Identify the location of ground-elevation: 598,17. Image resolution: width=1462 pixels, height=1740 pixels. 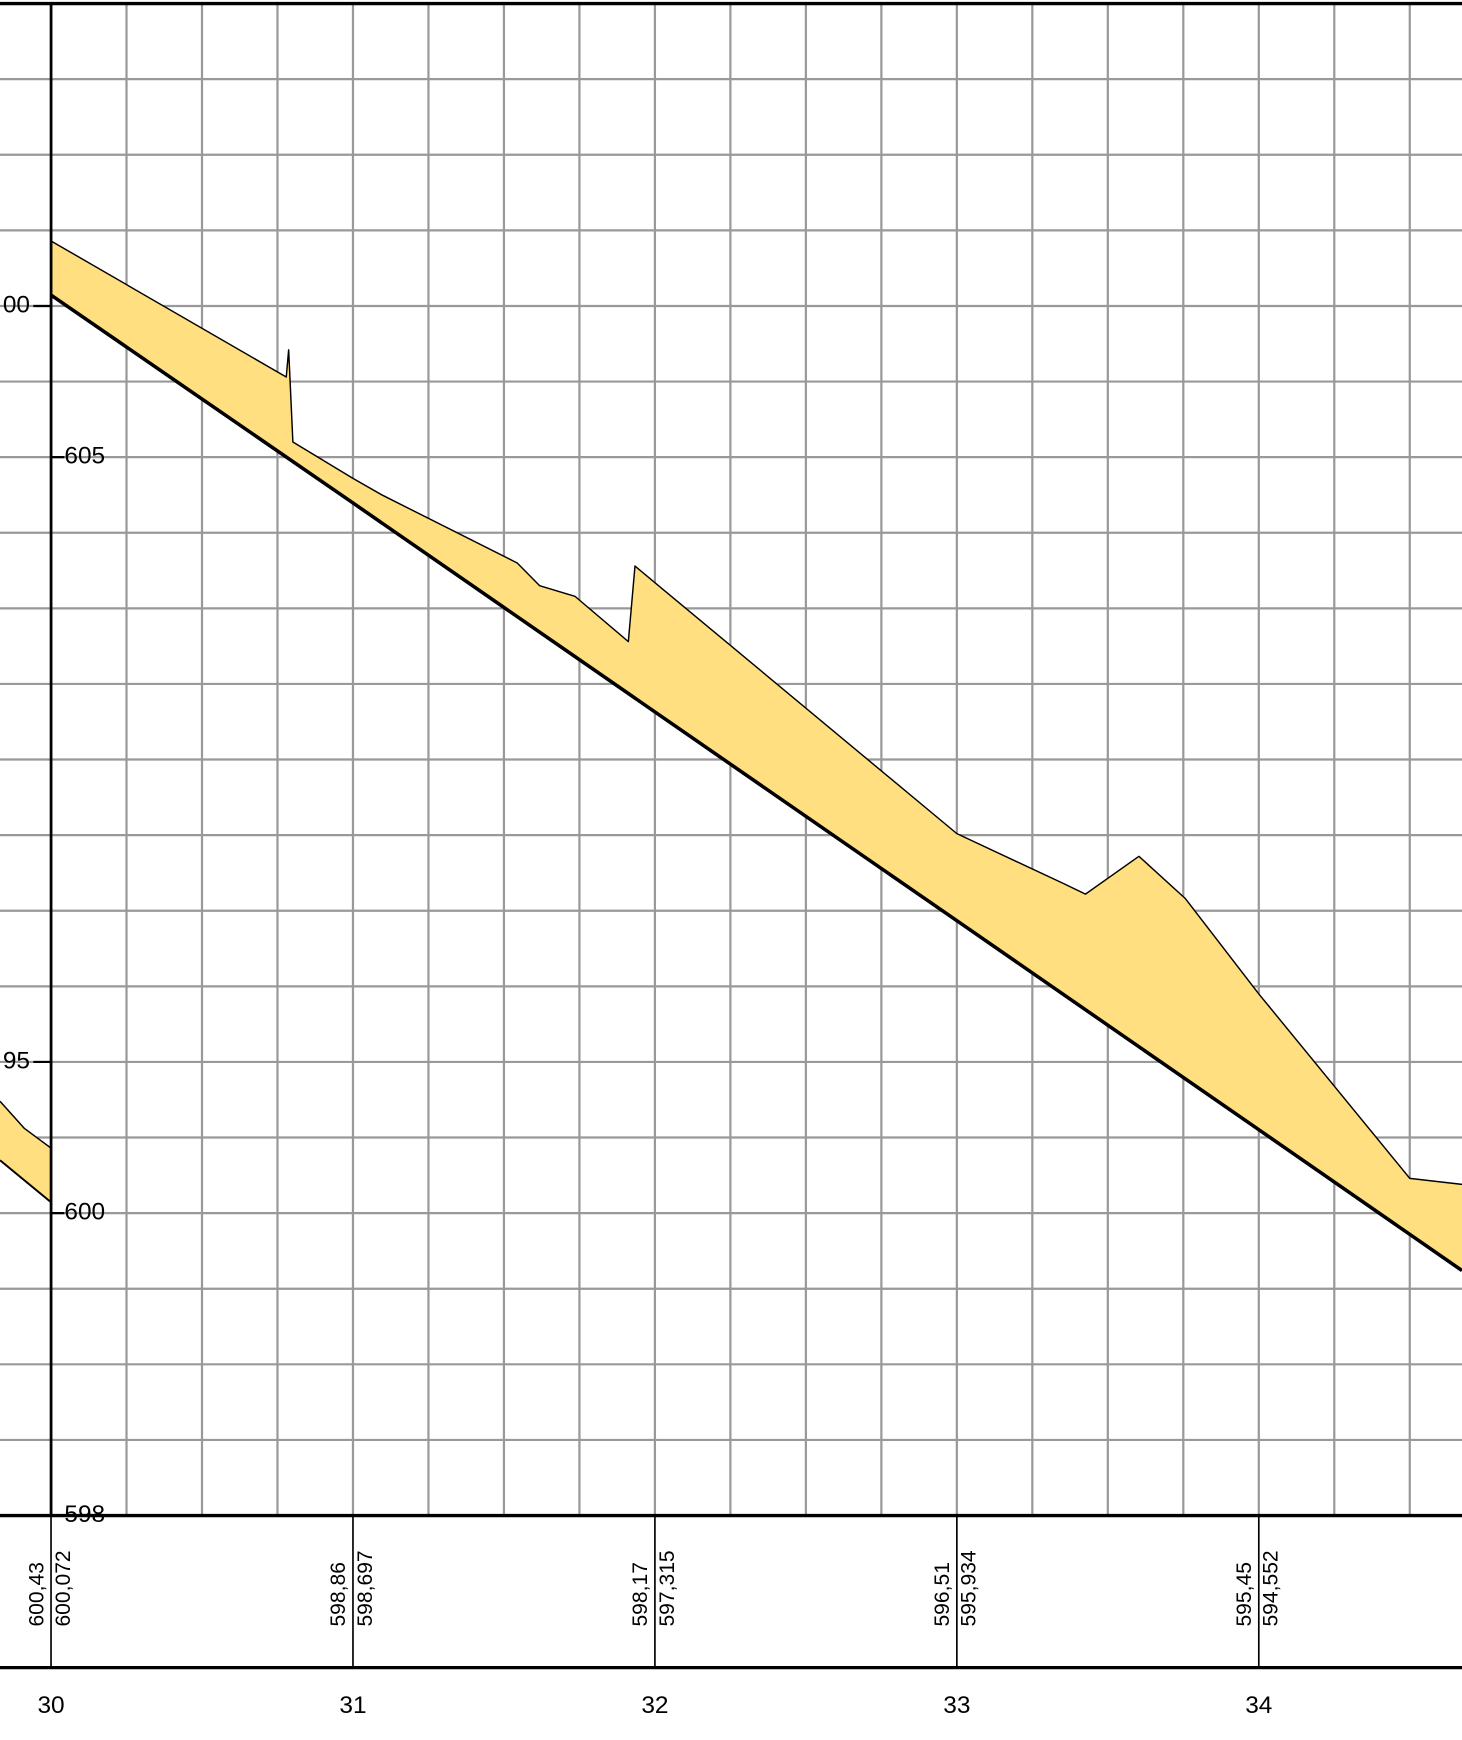
(640, 1594).